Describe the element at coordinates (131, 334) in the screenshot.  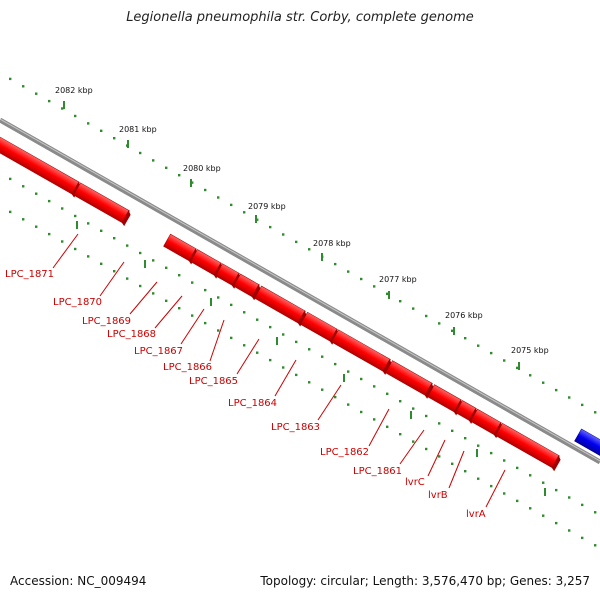
I see `gene-label: LPC_1868` at that location.